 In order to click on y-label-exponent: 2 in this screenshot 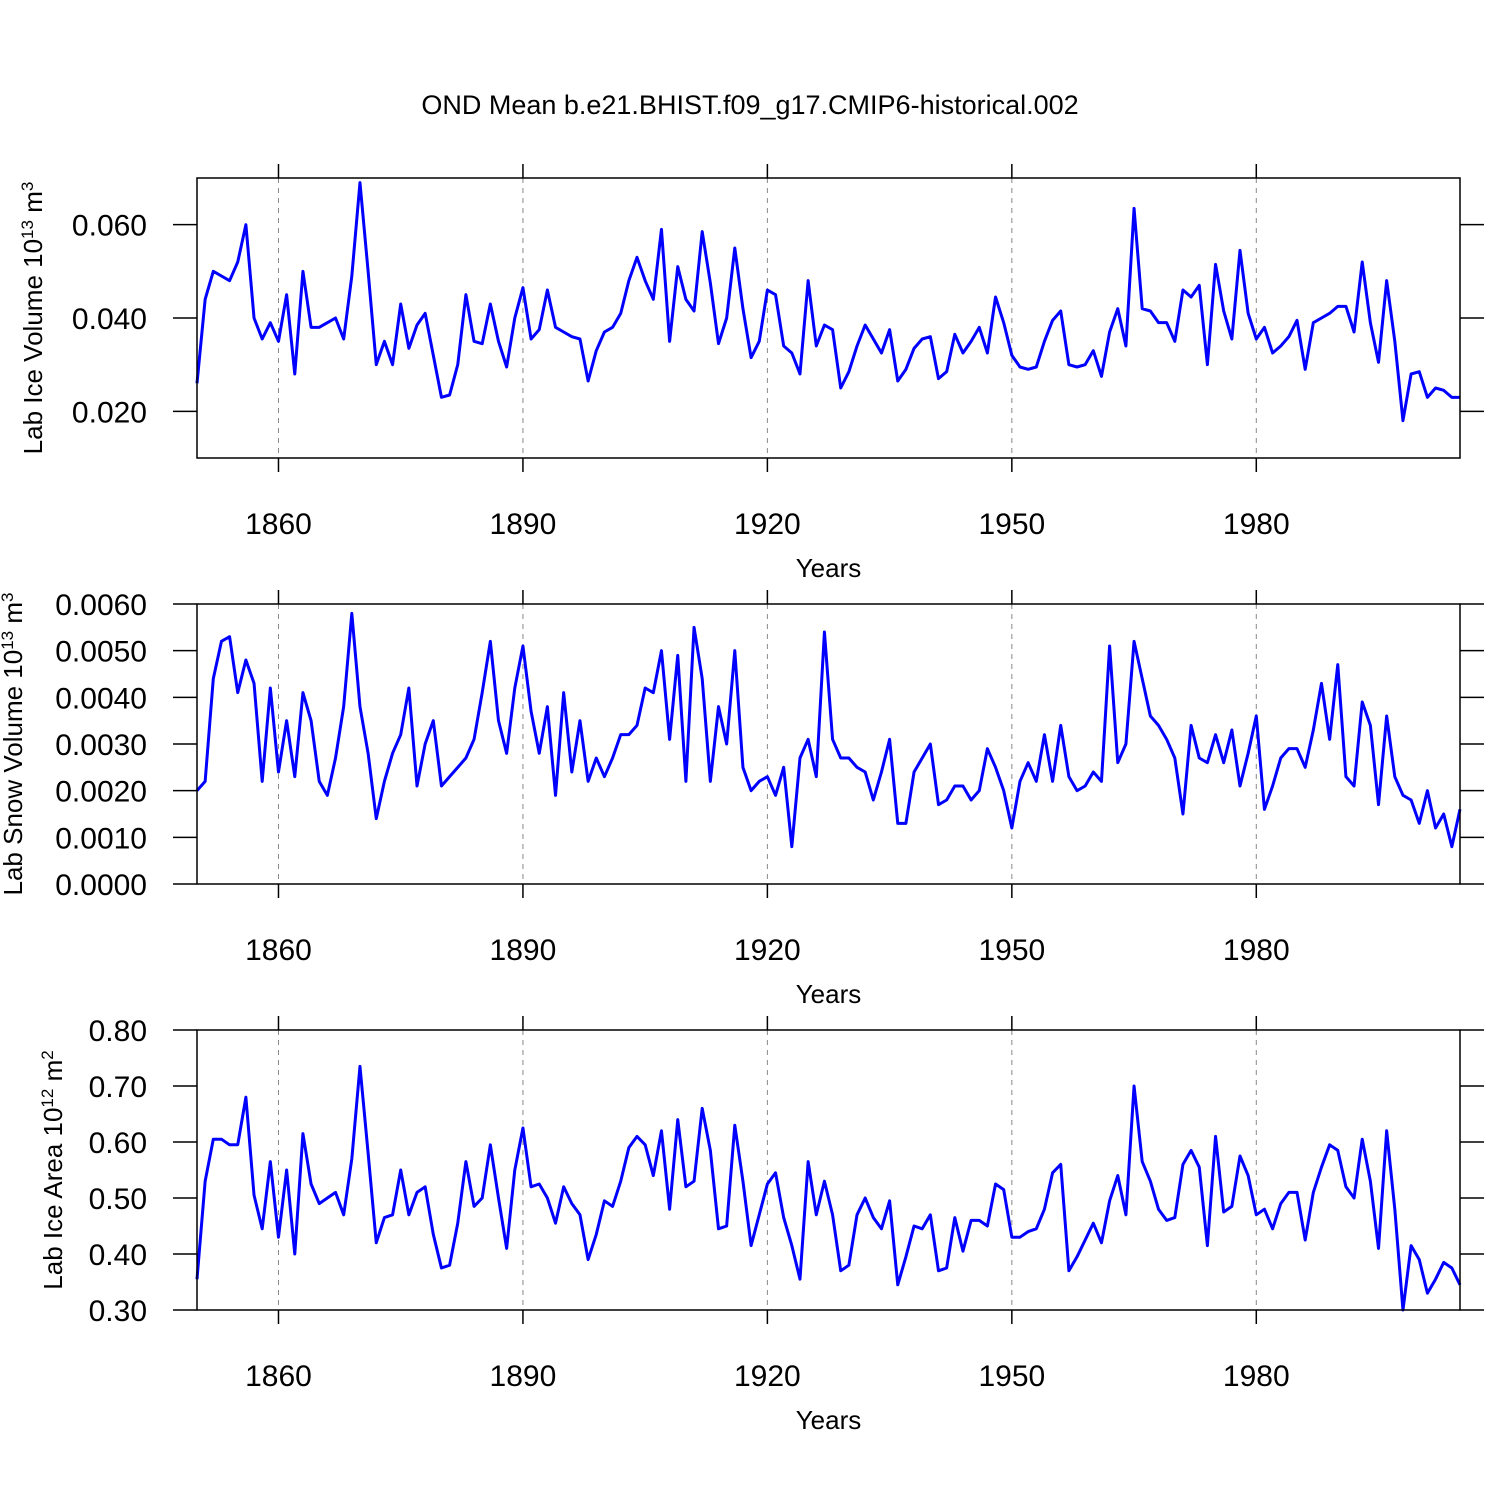, I will do `click(47, 1054)`.